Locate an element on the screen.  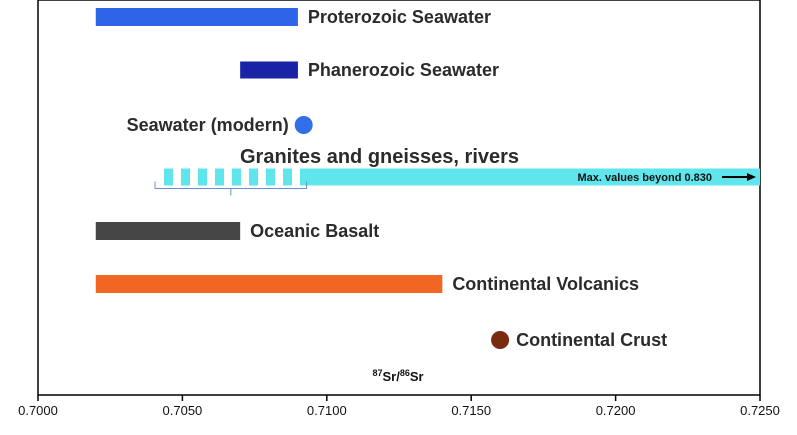
x-axis-title-mass-a: 87 is located at coordinates (377, 373).